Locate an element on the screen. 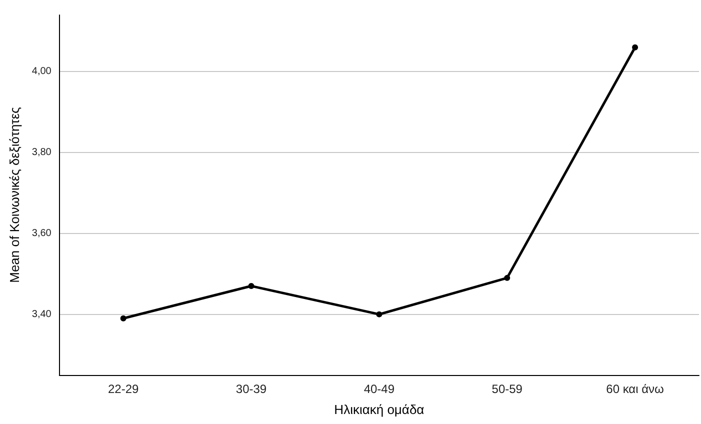  y-tick-label: 4,00 is located at coordinates (42, 72).